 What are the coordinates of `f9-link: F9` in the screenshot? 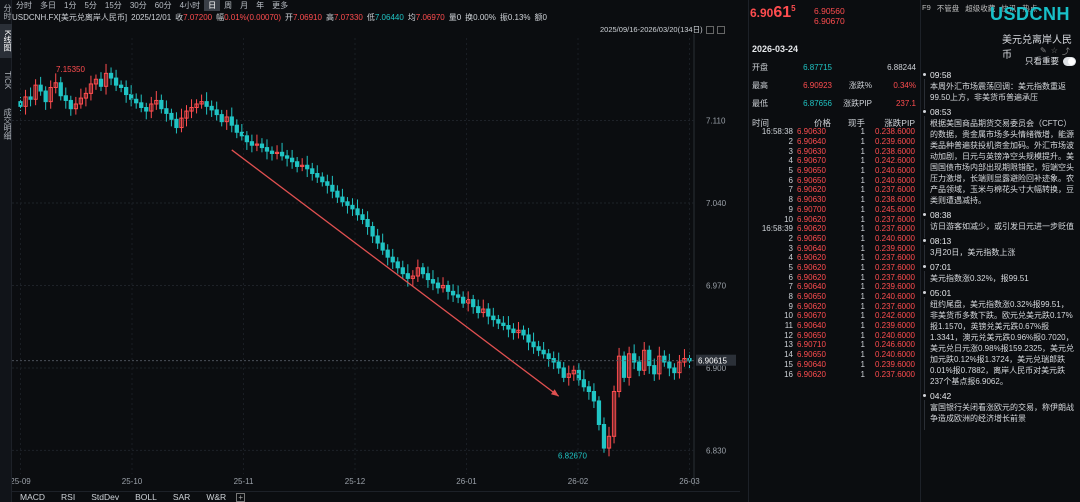 It's located at (926, 7).